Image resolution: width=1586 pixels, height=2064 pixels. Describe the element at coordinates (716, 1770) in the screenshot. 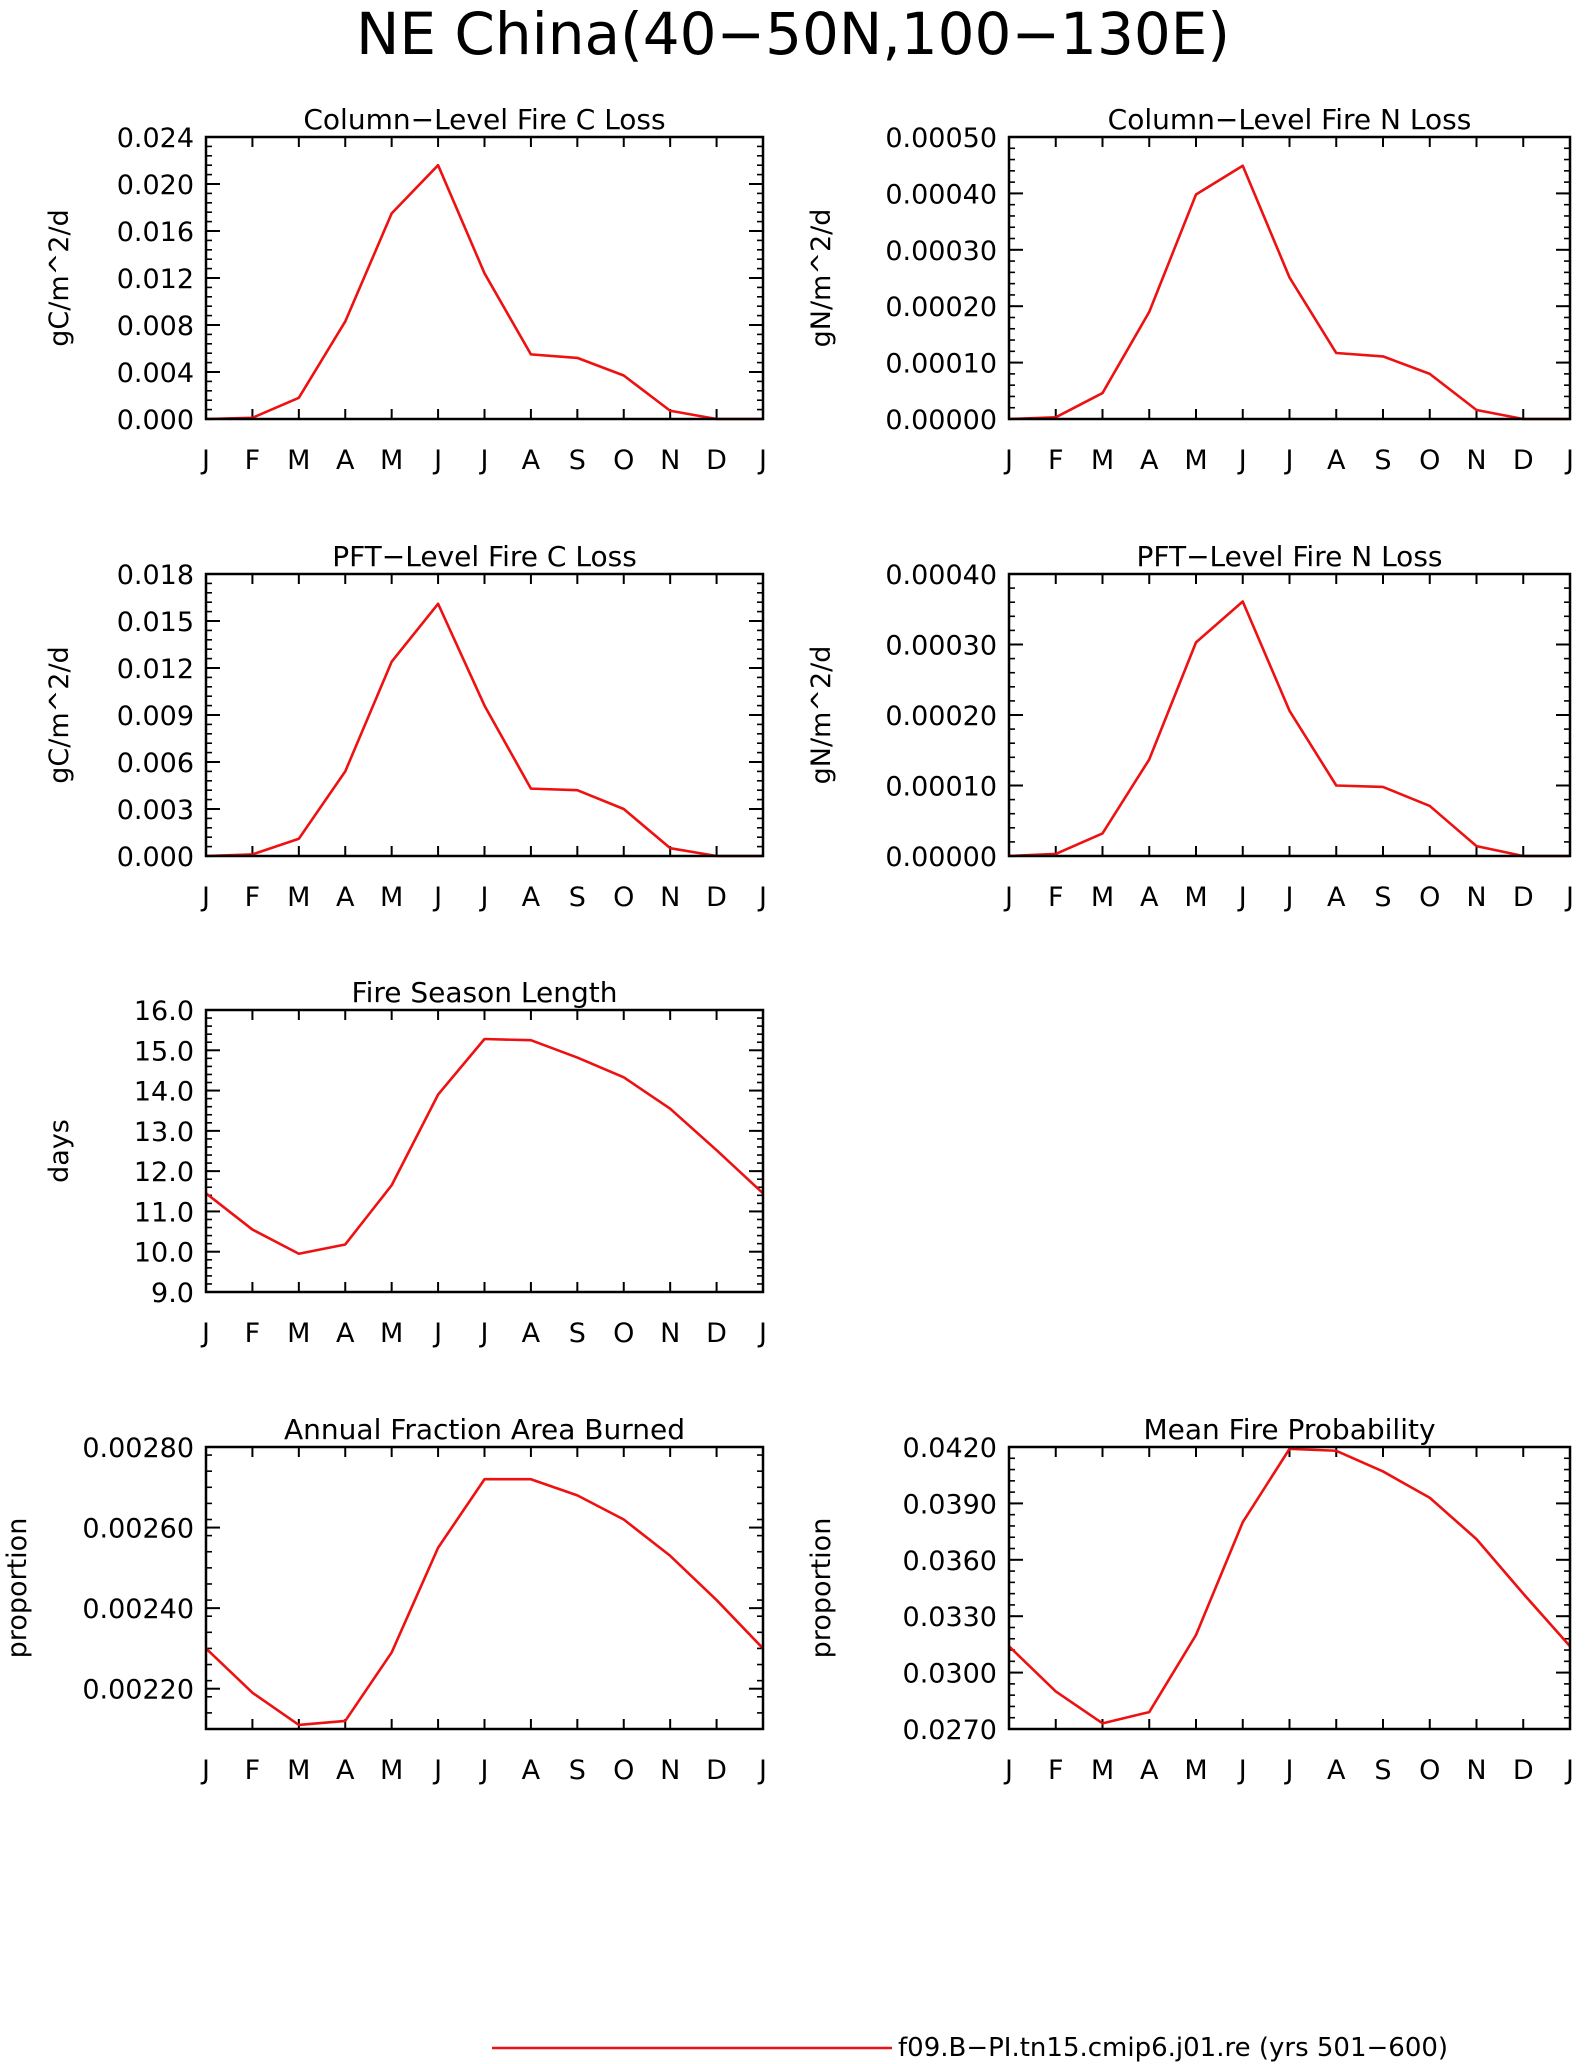

I see `x-tick-label: D` at that location.